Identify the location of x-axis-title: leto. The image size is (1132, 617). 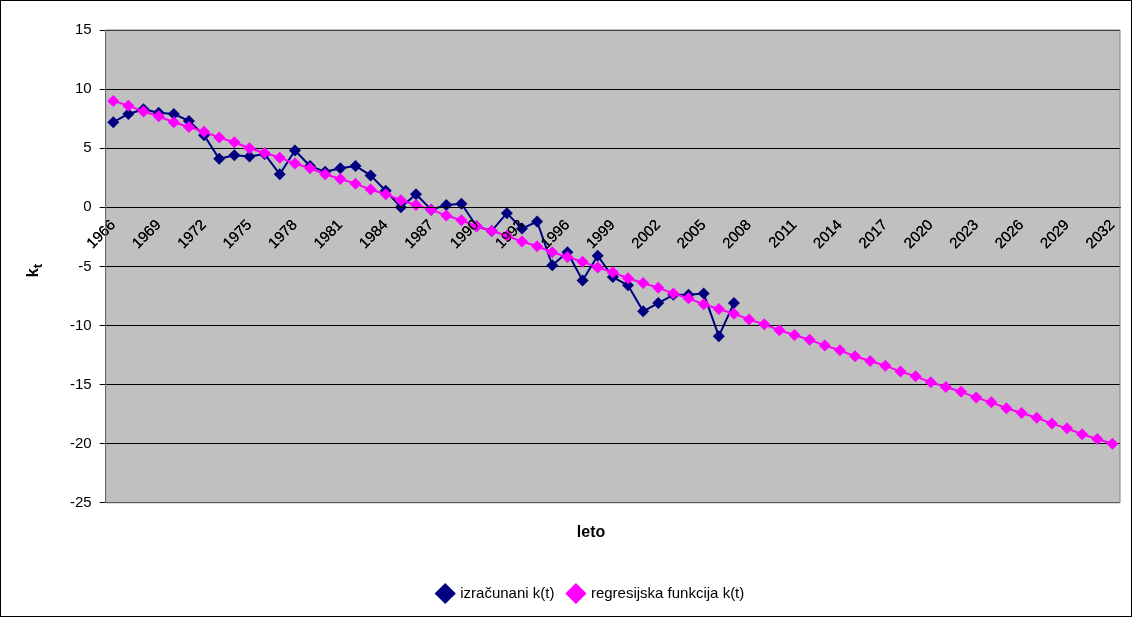
(591, 532).